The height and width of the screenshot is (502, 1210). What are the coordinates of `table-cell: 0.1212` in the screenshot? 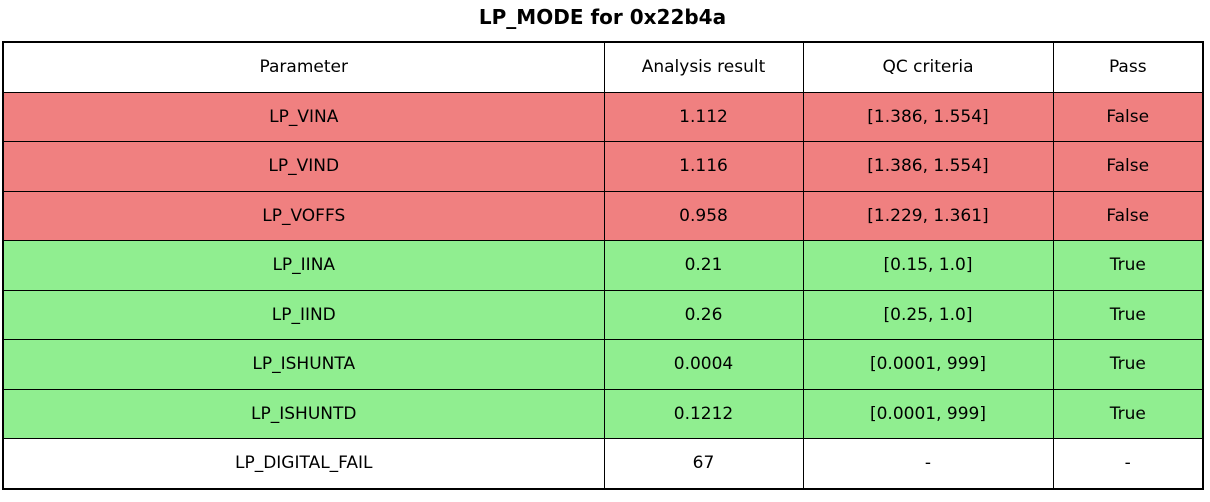 It's located at (703, 413).